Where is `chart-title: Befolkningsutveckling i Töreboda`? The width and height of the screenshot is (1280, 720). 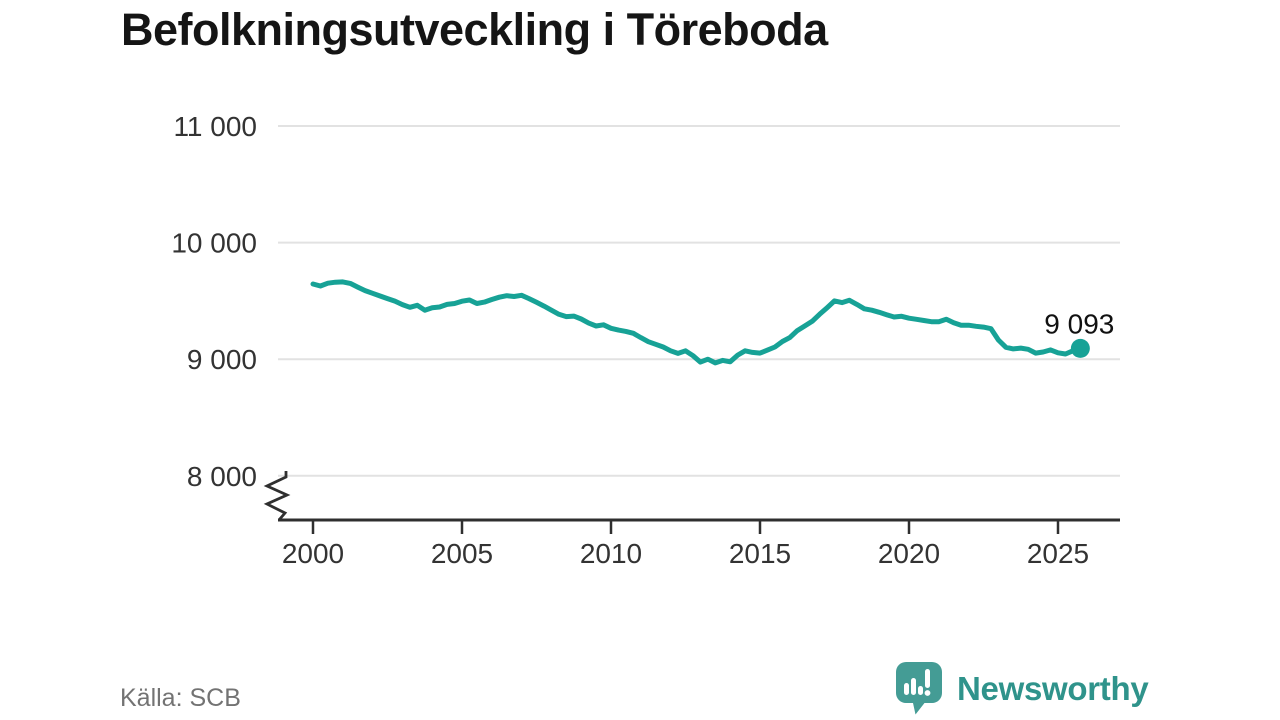
chart-title: Befolkningsutveckling i Töreboda is located at coordinates (474, 29).